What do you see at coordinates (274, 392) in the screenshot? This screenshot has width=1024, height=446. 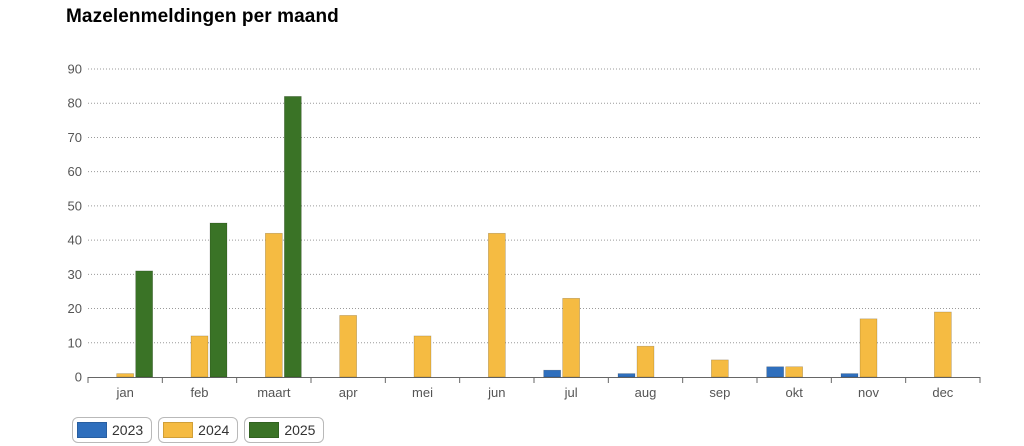 I see `x-tick-label: maart` at bounding box center [274, 392].